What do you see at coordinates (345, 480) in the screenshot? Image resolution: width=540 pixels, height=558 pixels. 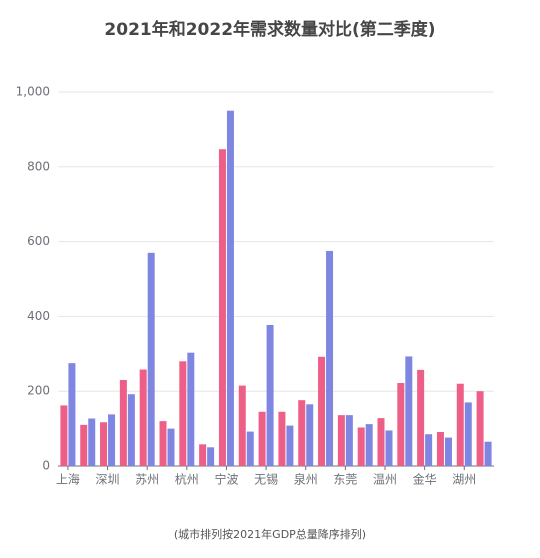 I see `x-tick-label: 东莞` at bounding box center [345, 480].